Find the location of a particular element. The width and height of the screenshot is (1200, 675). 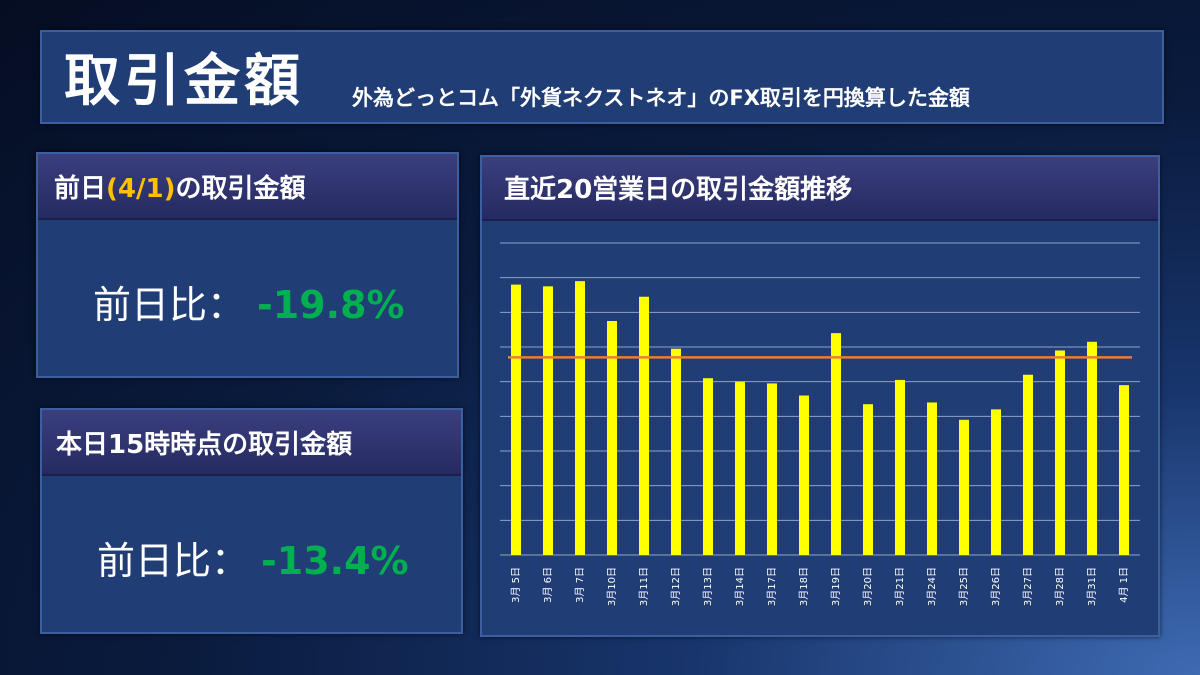

chart-panel-title: 直近20営業日の取引金額推移 is located at coordinates (678, 190).